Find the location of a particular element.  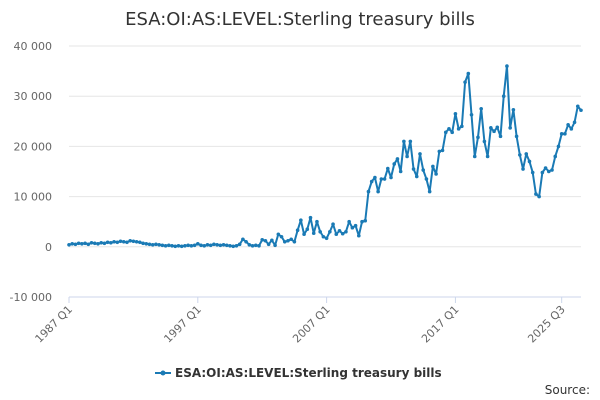

legend: ESA:OI:AS:LEVEL:Sterling treasury bills is located at coordinates (298, 373).